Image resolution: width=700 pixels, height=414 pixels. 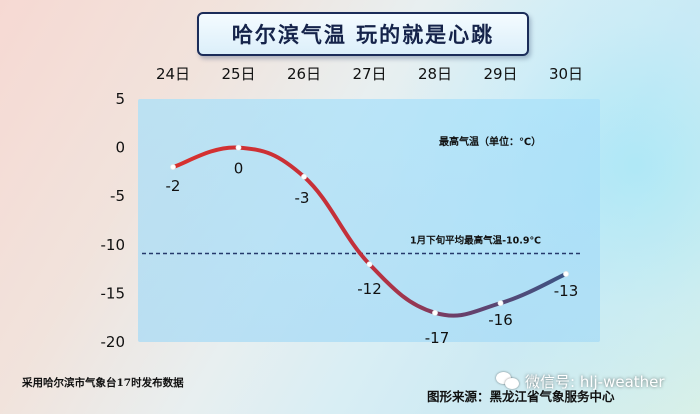 I want to click on credit: 图形来源：黑龙江省气象服务中心, so click(x=521, y=396).